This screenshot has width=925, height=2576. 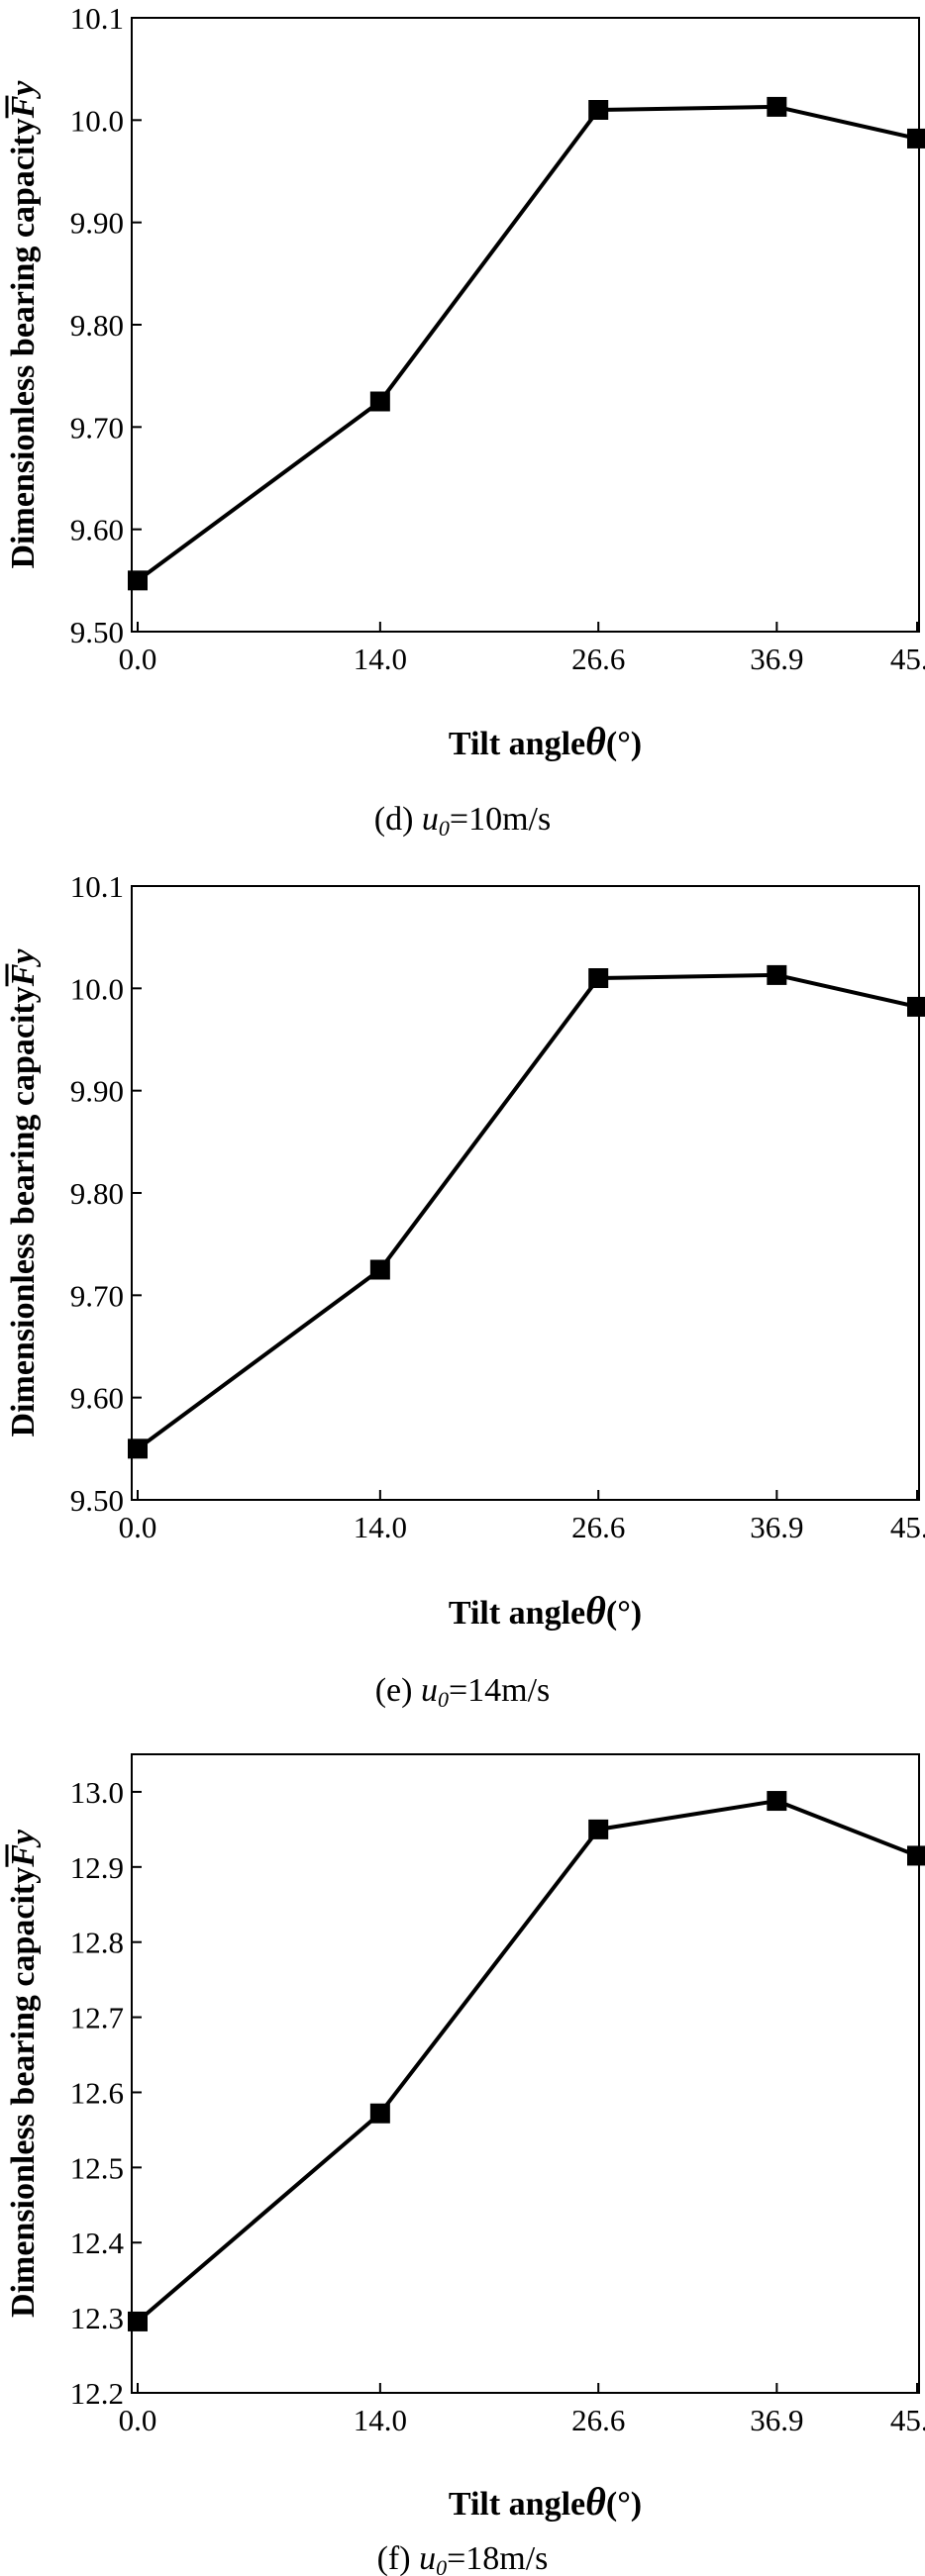 What do you see at coordinates (97, 2168) in the screenshot?
I see `y-tick-label: 12.5` at bounding box center [97, 2168].